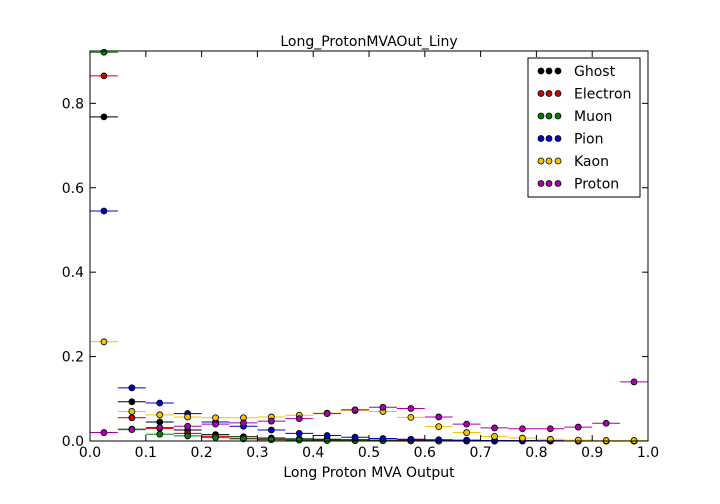  Describe the element at coordinates (257, 453) in the screenshot. I see `x-tick-label: 0.3` at that location.